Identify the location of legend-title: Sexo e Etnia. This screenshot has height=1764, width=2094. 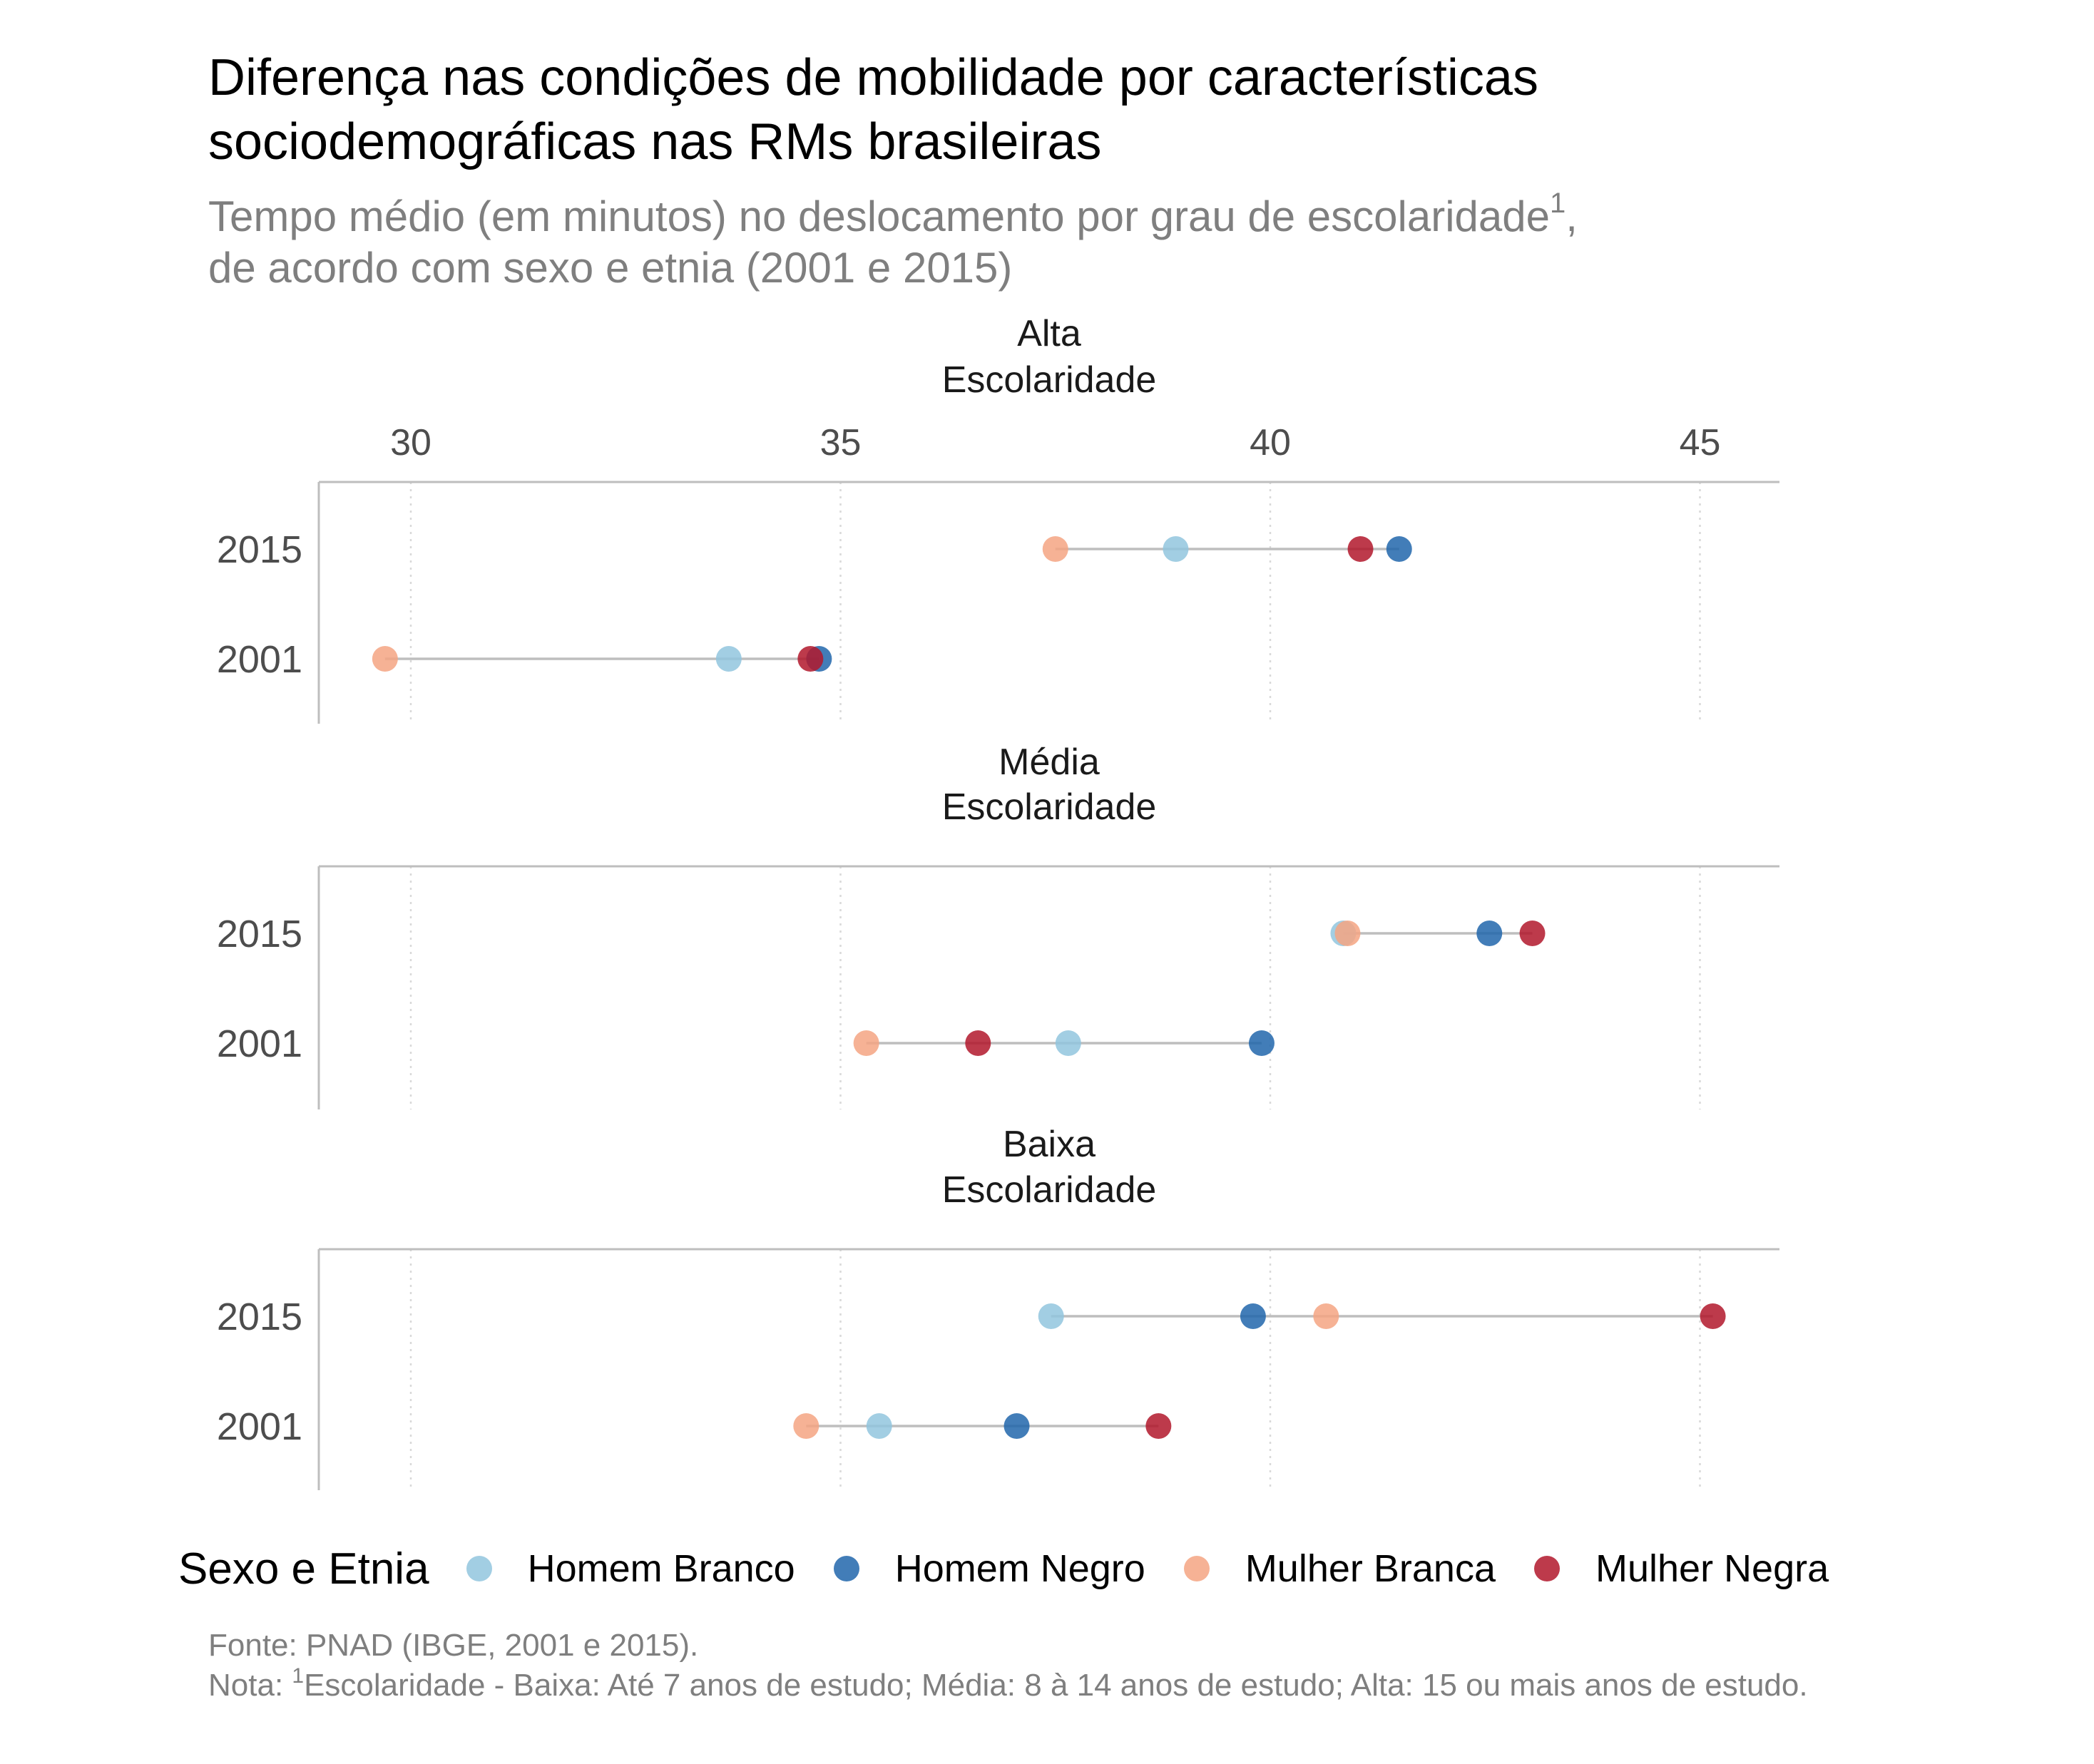
(303, 1569).